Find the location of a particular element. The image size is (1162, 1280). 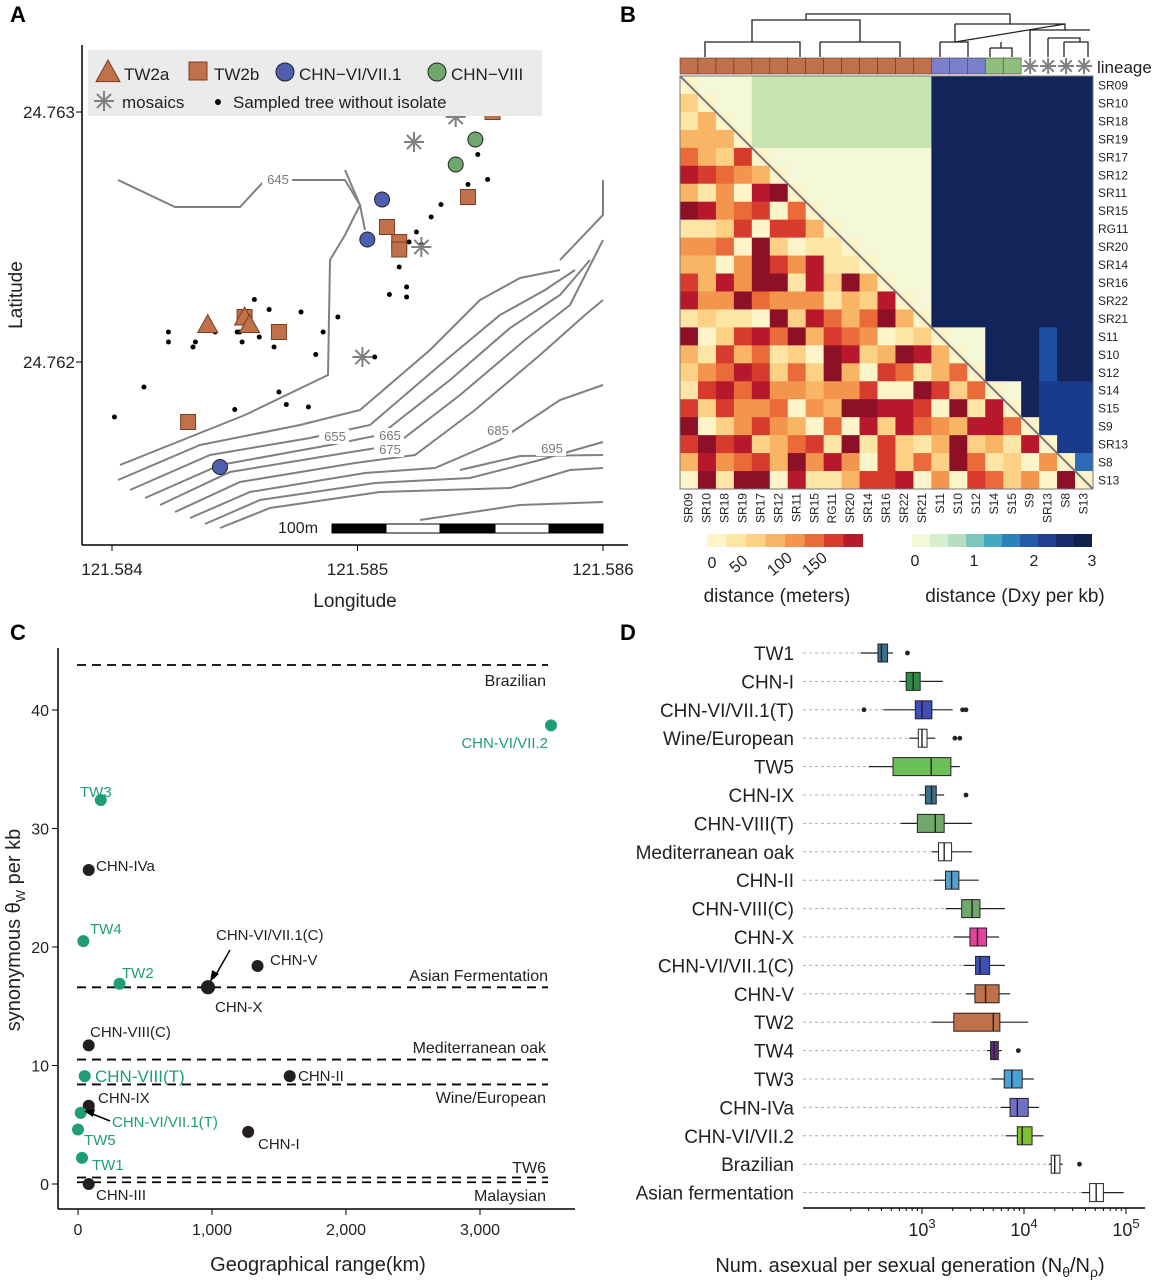

point-label: CHN-III is located at coordinates (121, 1195).